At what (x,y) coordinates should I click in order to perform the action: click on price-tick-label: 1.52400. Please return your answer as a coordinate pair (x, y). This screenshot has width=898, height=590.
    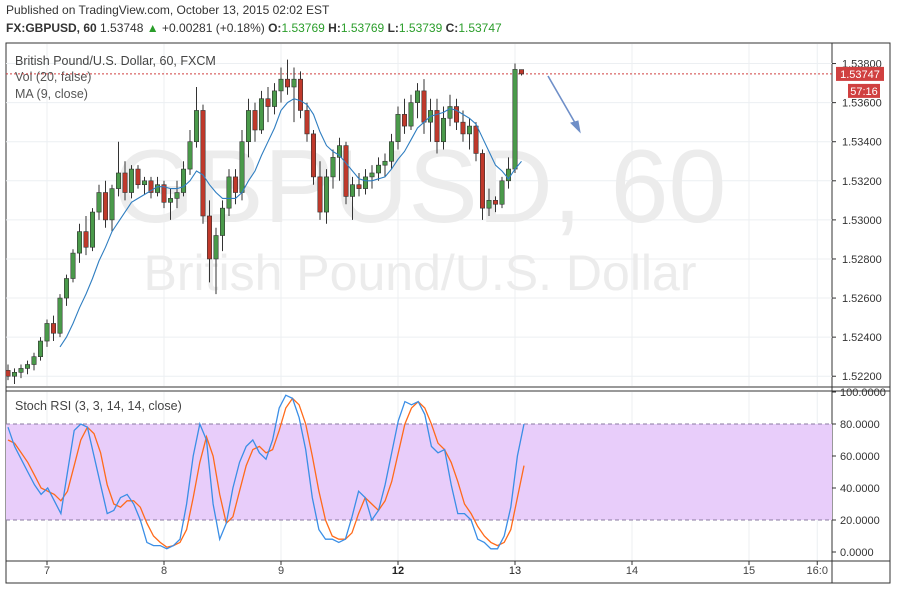
    Looking at the image, I should click on (862, 338).